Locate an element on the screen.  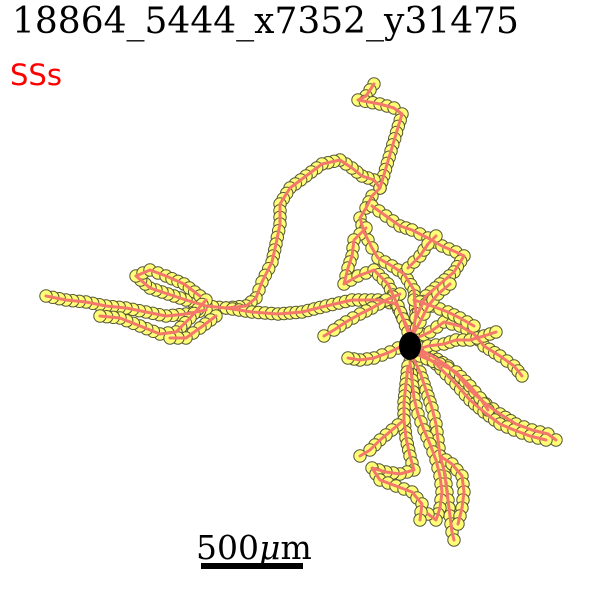
scale-bar-label: 500μm is located at coordinates (254, 547).